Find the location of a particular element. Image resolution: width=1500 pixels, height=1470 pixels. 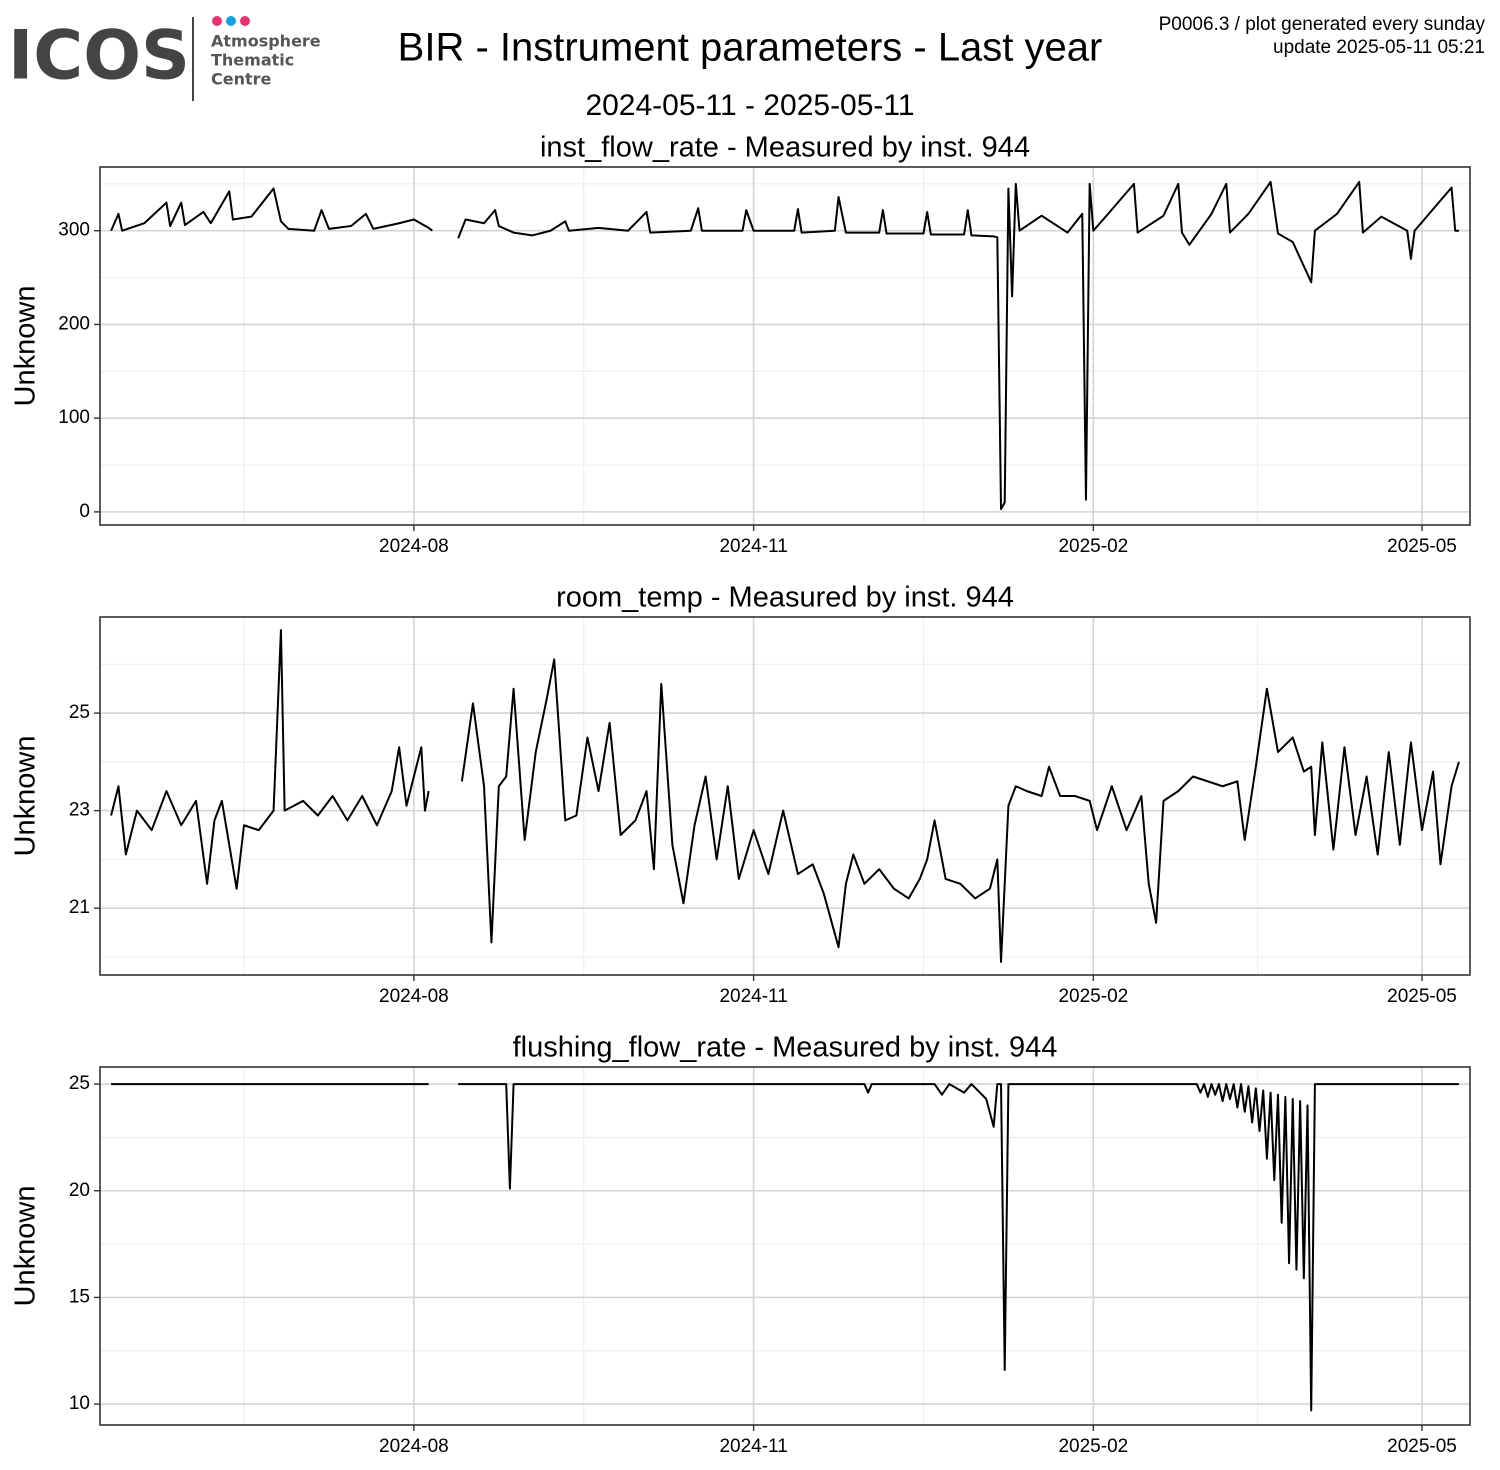

page-title: BIR - Instrument parameters - Last year is located at coordinates (750, 48).